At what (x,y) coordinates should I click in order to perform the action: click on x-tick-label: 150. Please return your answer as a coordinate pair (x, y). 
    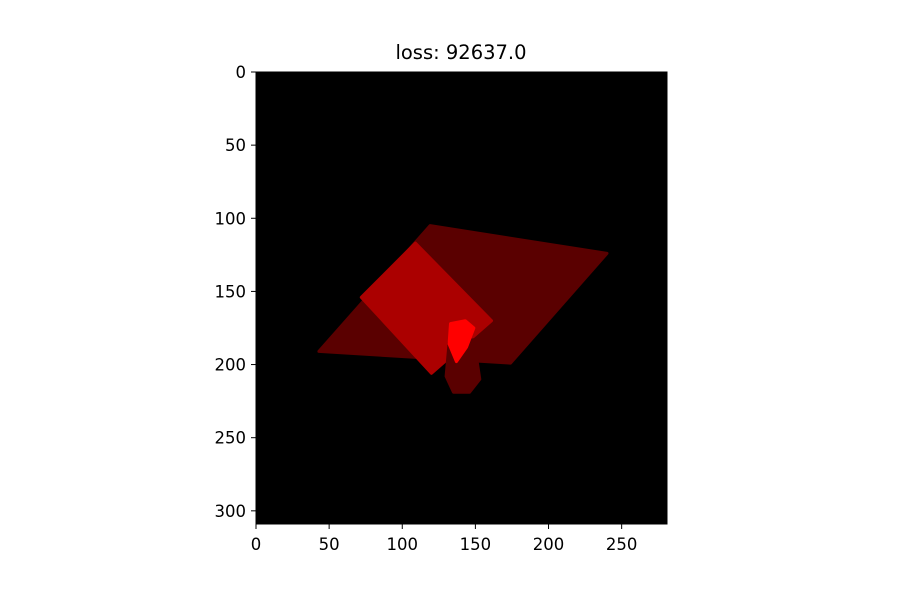
    Looking at the image, I should click on (476, 544).